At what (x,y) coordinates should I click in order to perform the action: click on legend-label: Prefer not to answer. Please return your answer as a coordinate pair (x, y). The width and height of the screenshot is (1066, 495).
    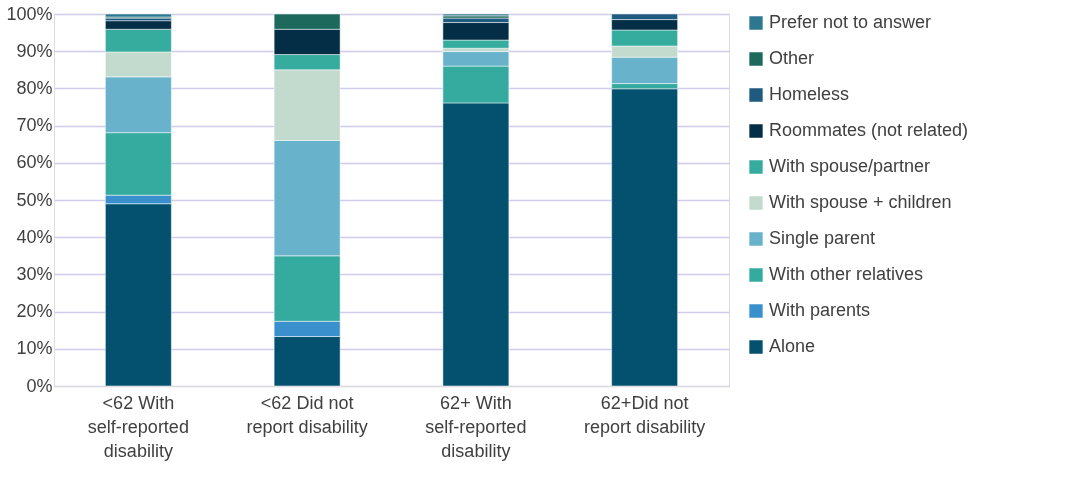
    Looking at the image, I should click on (850, 22).